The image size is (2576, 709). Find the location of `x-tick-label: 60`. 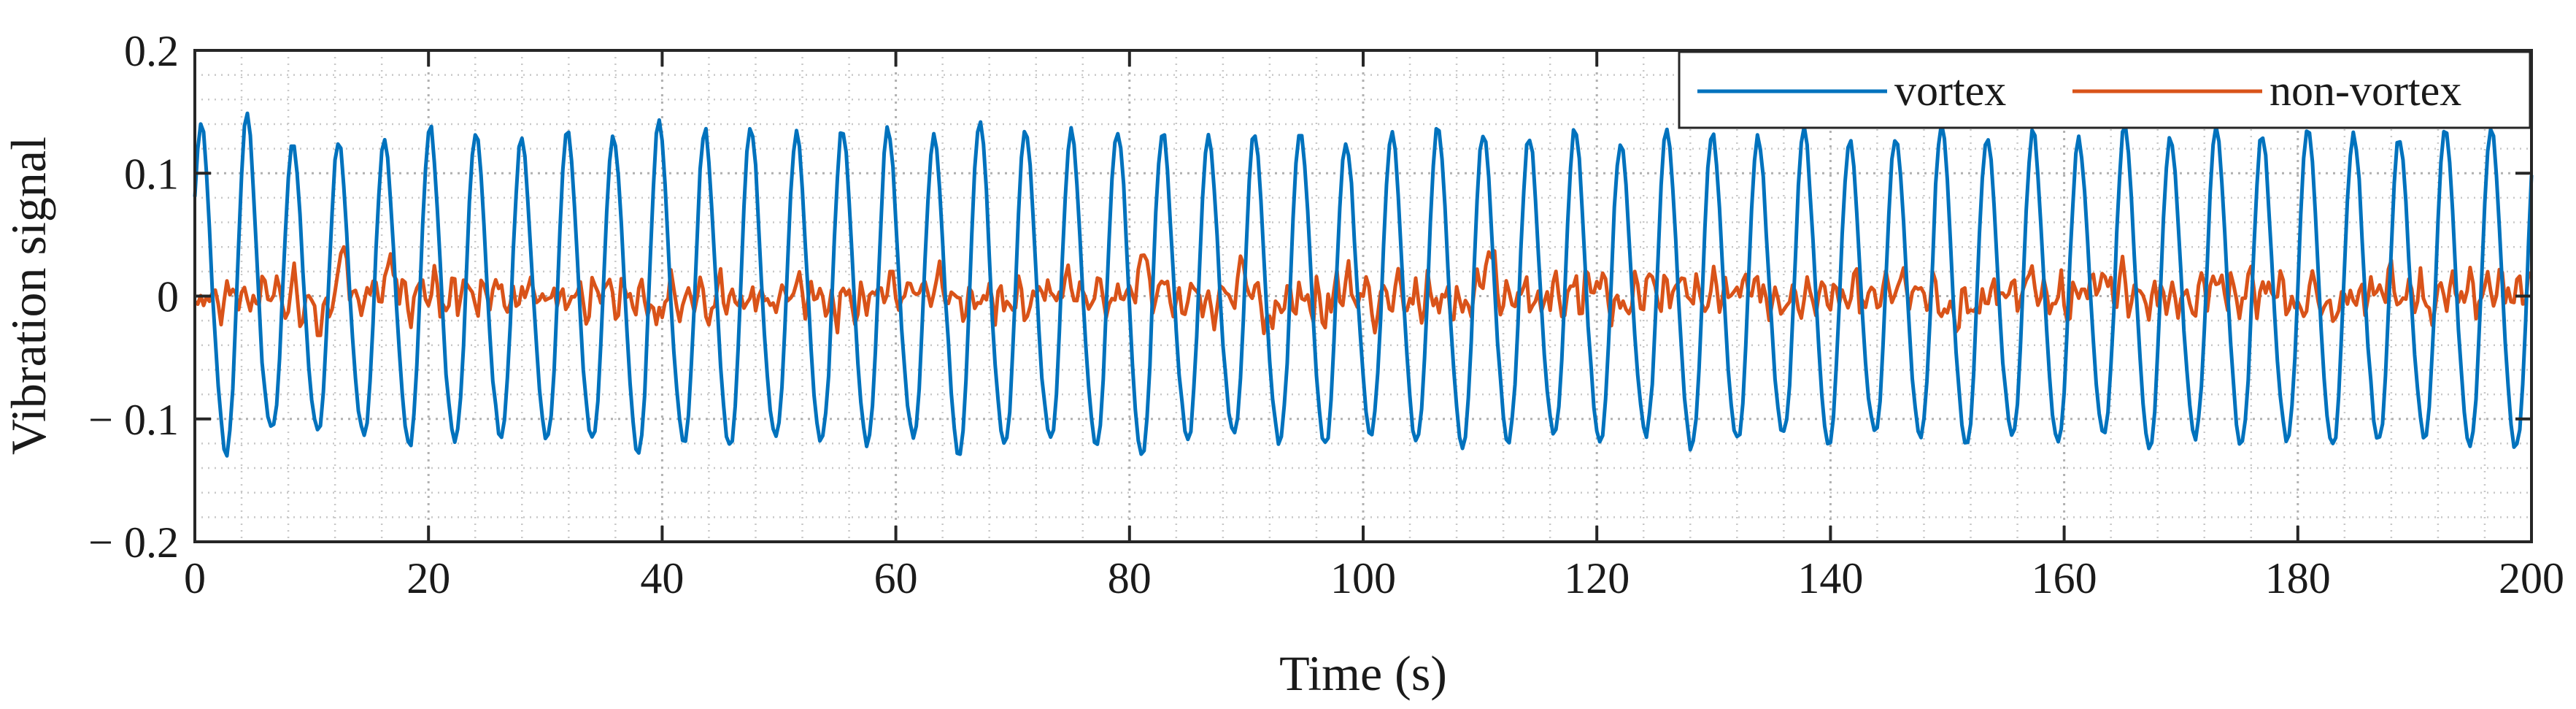

x-tick-label: 60 is located at coordinates (896, 578).